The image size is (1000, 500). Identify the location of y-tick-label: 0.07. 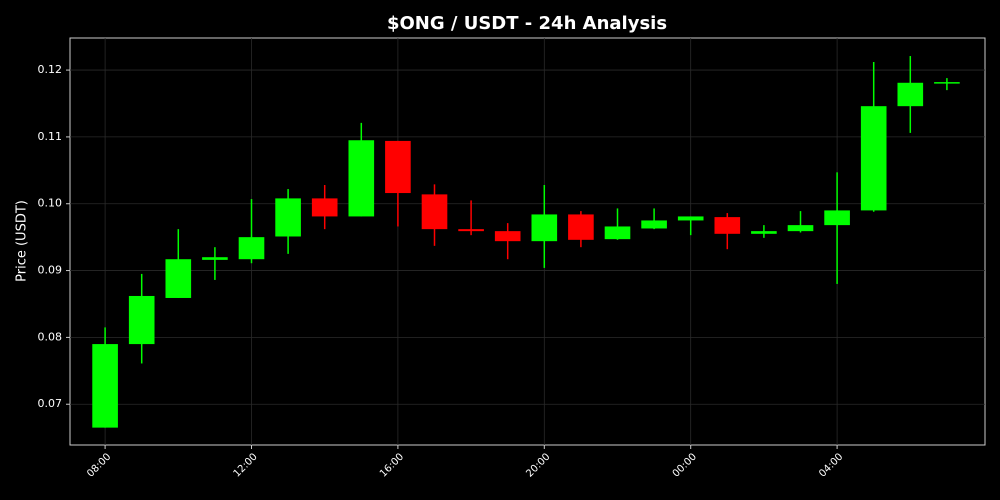
(50, 403).